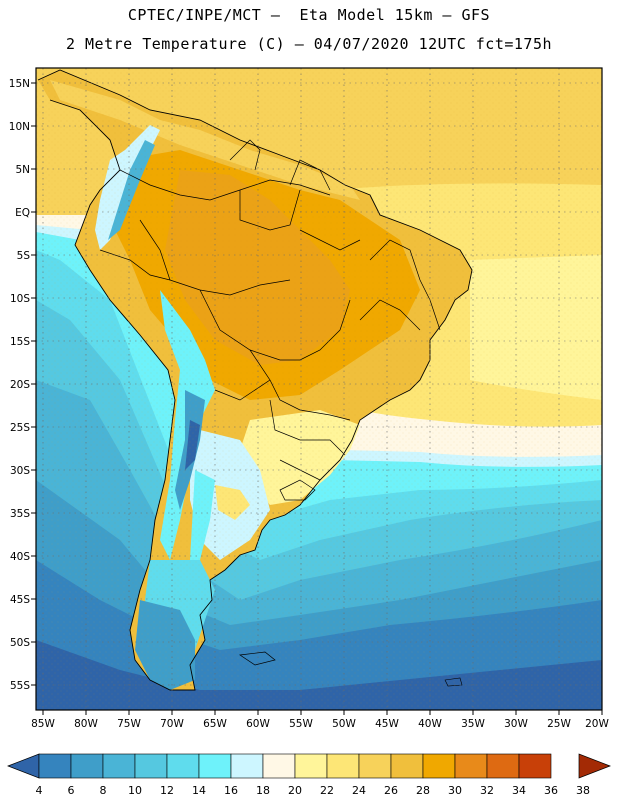  I want to click on colorbar-left-arrow, so click(23, 766).